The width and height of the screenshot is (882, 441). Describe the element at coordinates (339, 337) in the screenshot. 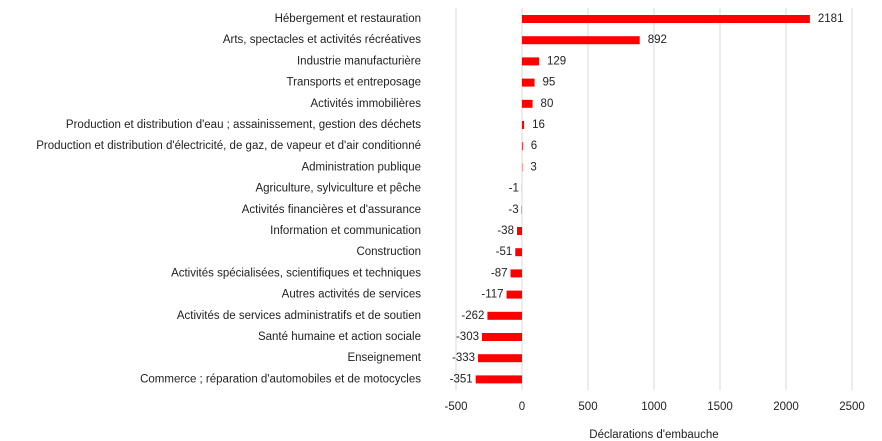

I see `y-tick-label: Santé humaine et action sociale` at that location.